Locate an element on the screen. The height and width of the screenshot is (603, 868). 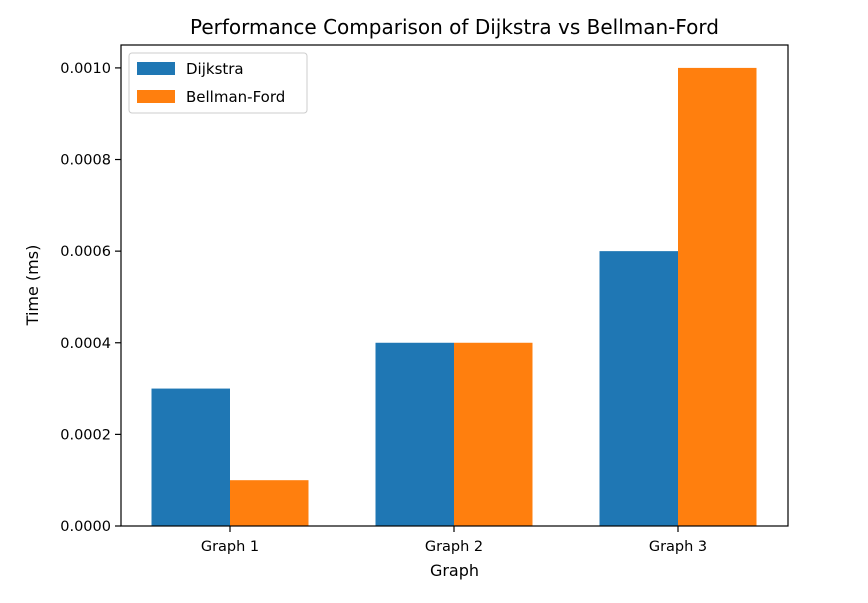
y-tick-label: 0.0006 is located at coordinates (85, 252).